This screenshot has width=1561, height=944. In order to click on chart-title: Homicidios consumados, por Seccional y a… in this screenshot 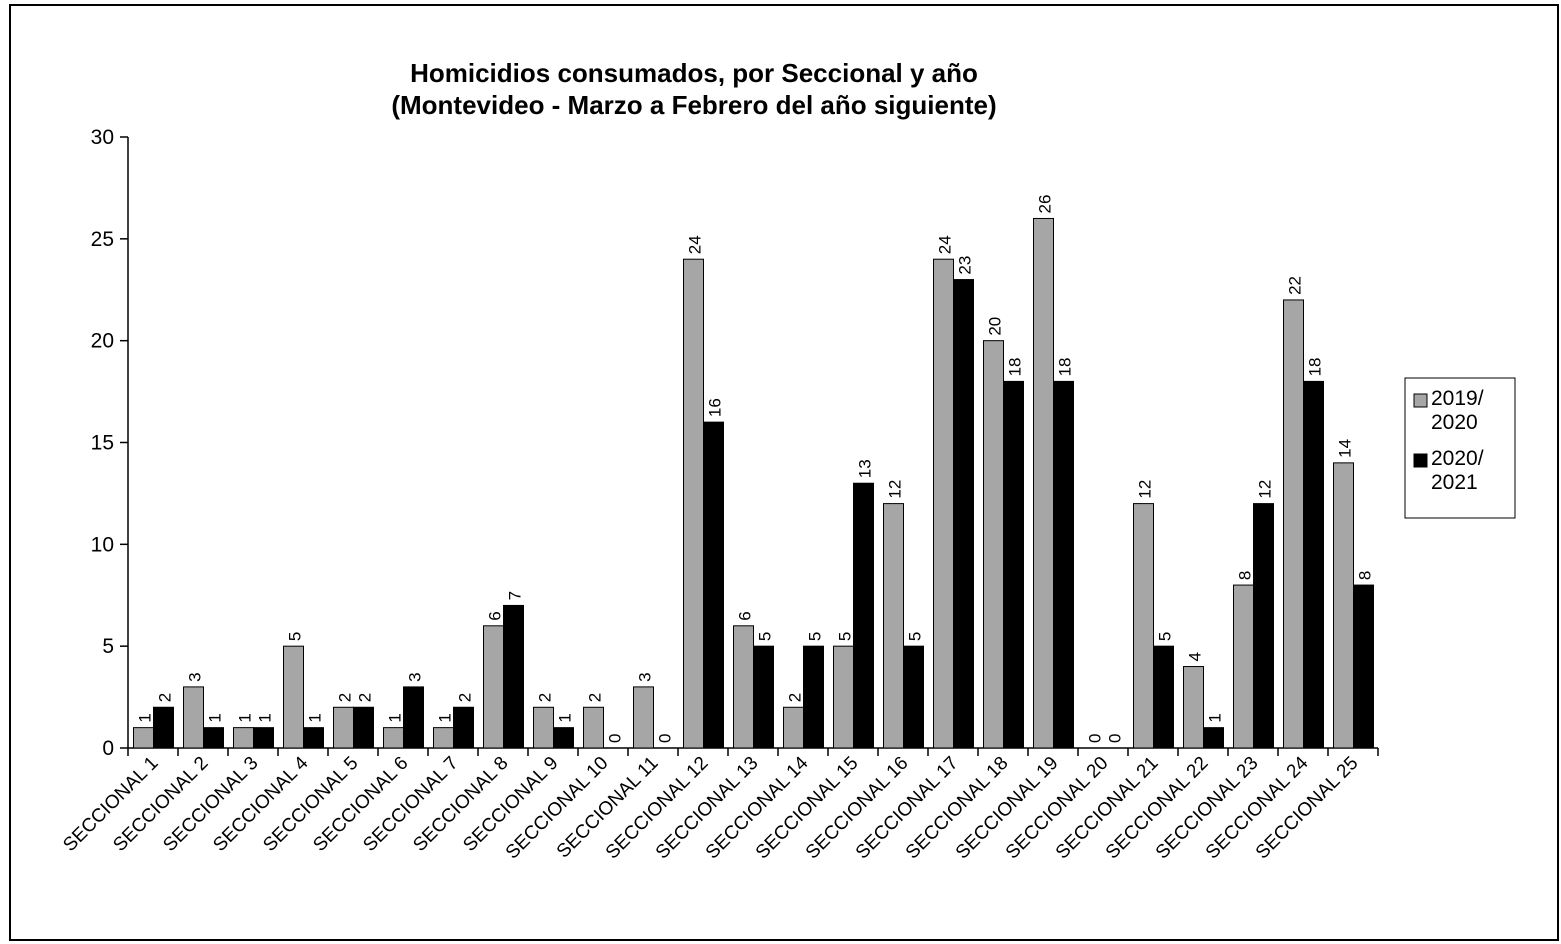, I will do `click(694, 73)`.